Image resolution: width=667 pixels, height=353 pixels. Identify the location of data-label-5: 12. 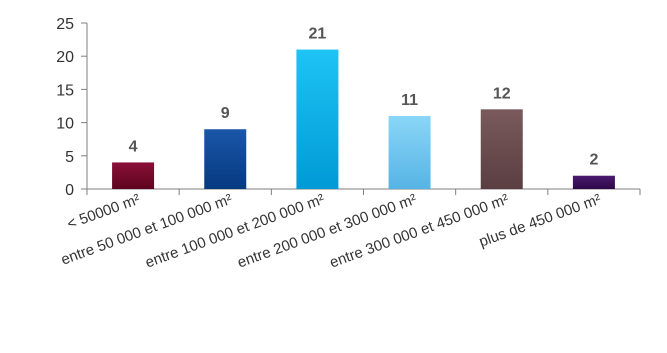
(502, 93).